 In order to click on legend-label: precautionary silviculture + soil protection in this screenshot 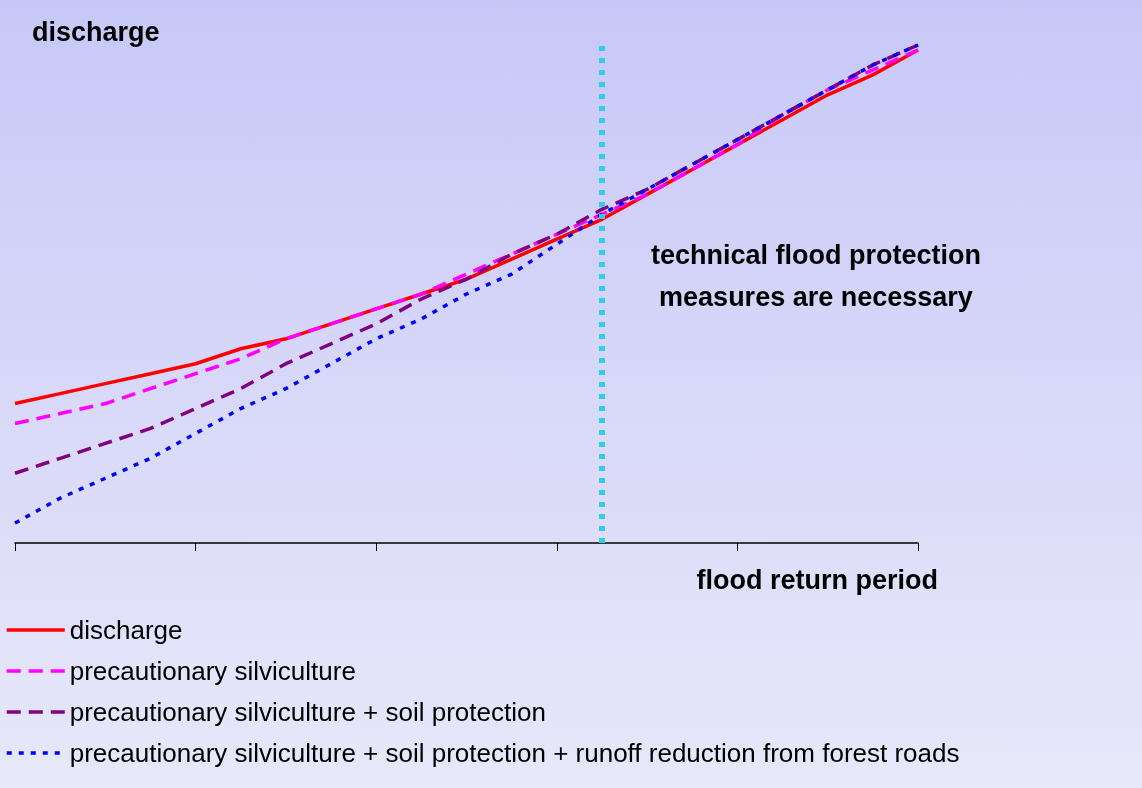, I will do `click(307, 712)`.